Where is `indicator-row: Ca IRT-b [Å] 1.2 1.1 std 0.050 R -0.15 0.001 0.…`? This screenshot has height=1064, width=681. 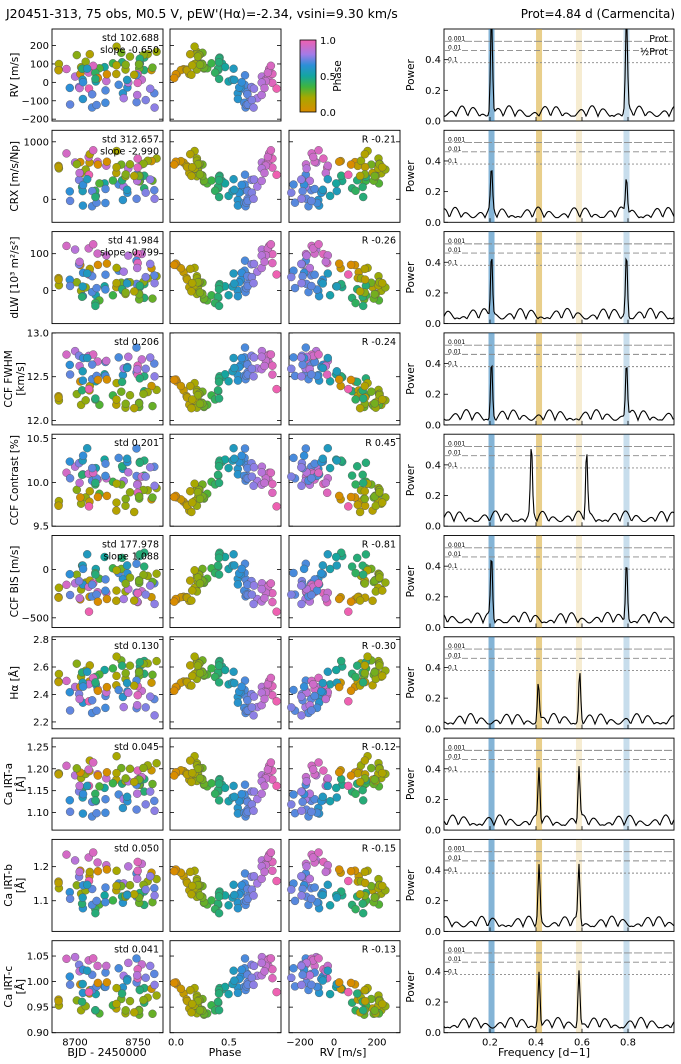 indicator-row: Ca IRT-b [Å] 1.2 1.1 std 0.050 R -0.15 0.001 0.… is located at coordinates (339, 888).